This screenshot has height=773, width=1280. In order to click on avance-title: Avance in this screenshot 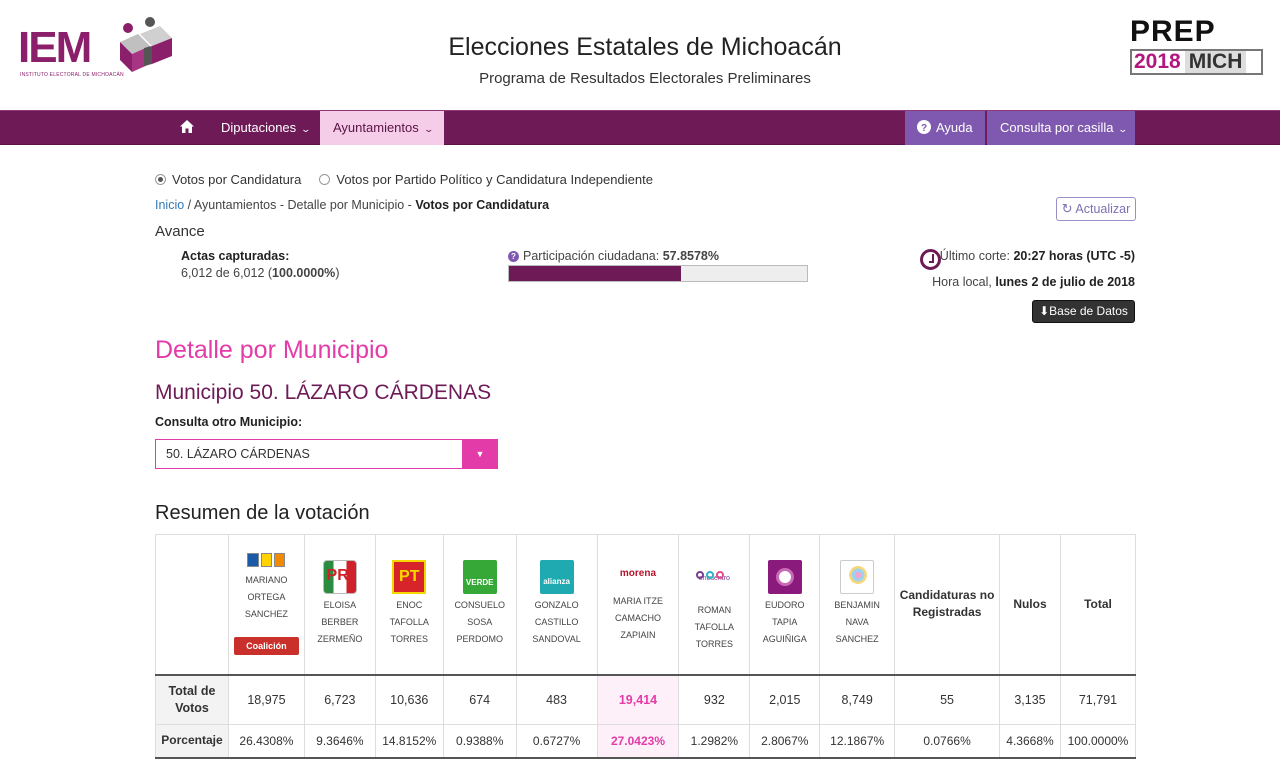, I will do `click(180, 231)`.